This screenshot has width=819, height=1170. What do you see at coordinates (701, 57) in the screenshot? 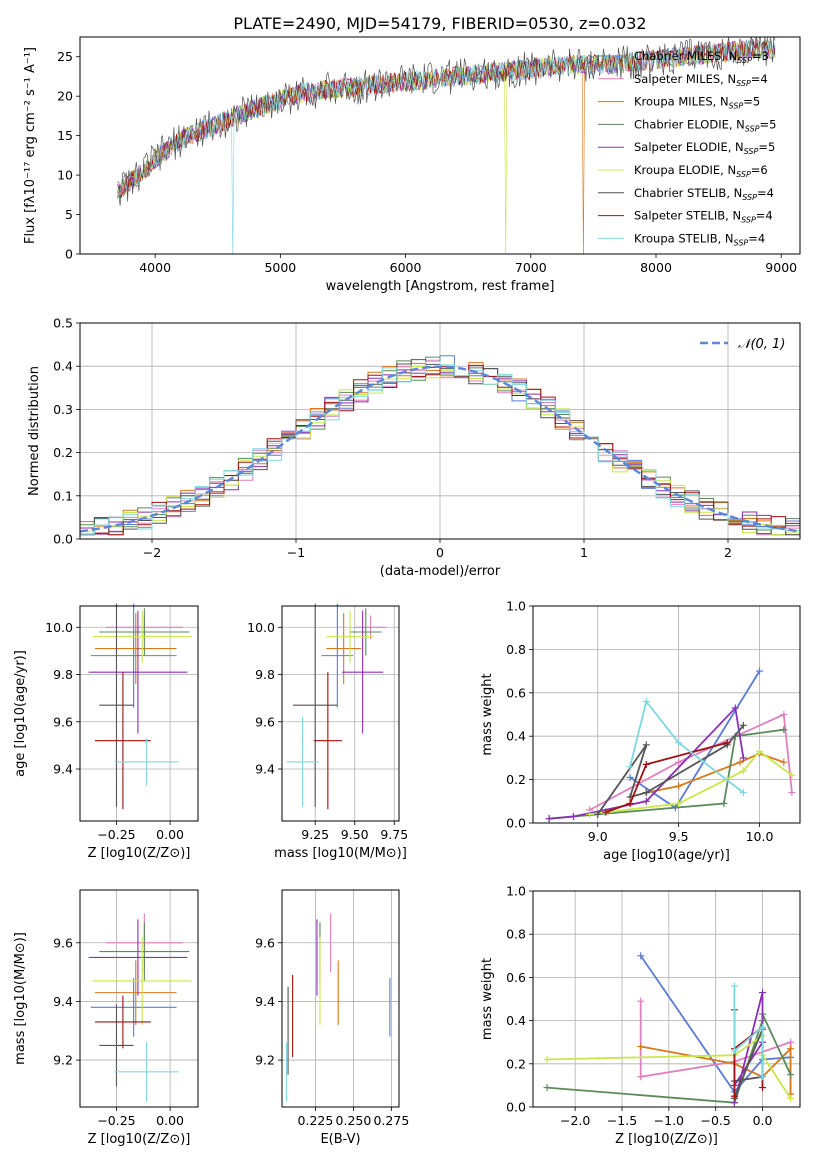
I see `legend-entry: Chabrier MILES, NSSP=3` at bounding box center [701, 57].